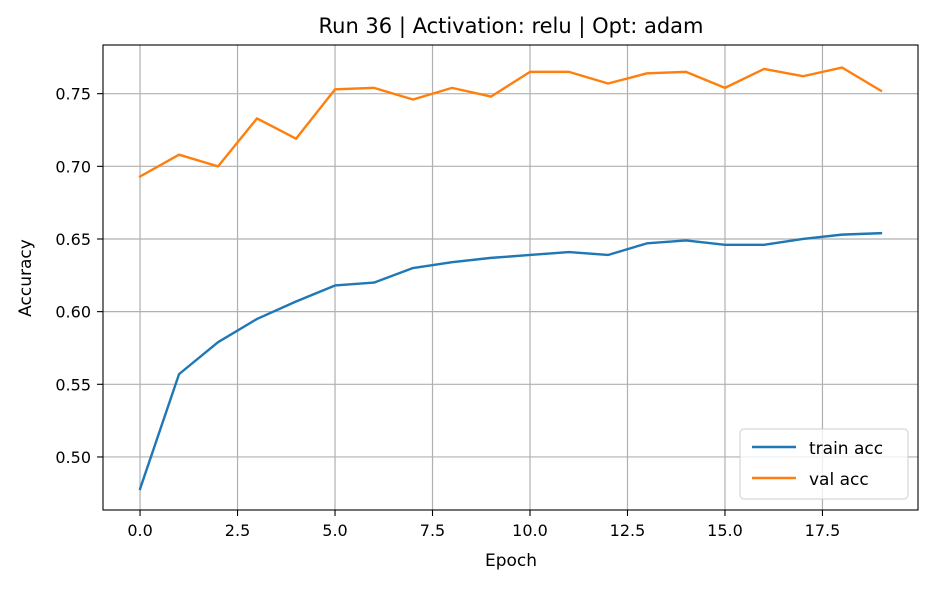 The height and width of the screenshot is (590, 933). Describe the element at coordinates (511, 561) in the screenshot. I see `x-axis-label: Epoch` at that location.